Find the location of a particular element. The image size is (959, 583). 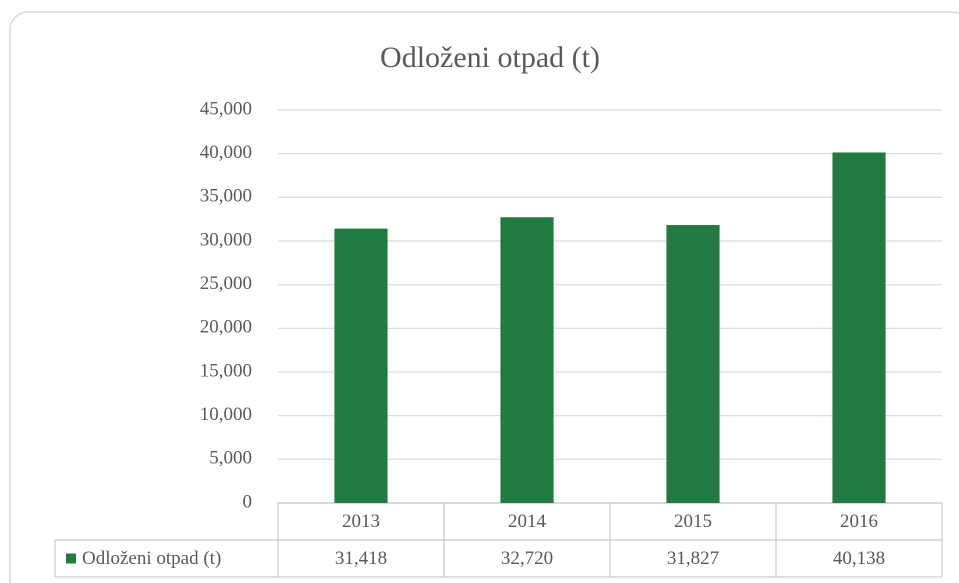

data-table-value: 31,418 is located at coordinates (361, 558).